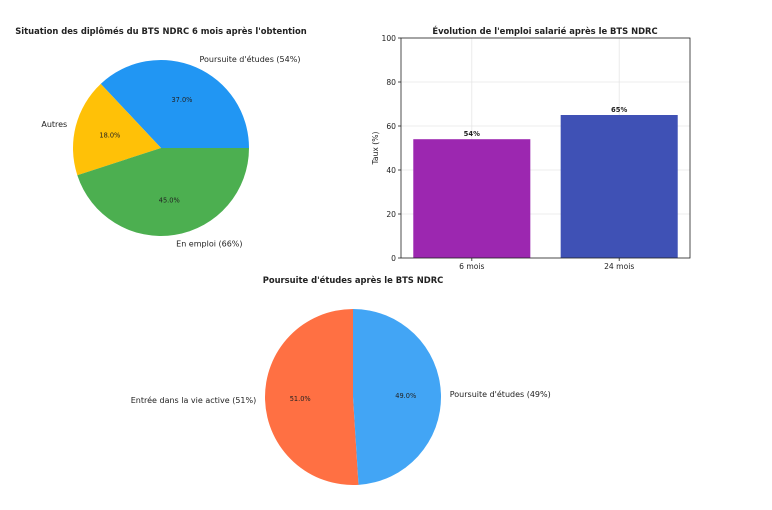 The width and height of the screenshot is (772, 510). I want to click on bar-data-label-1: 65%, so click(619, 110).